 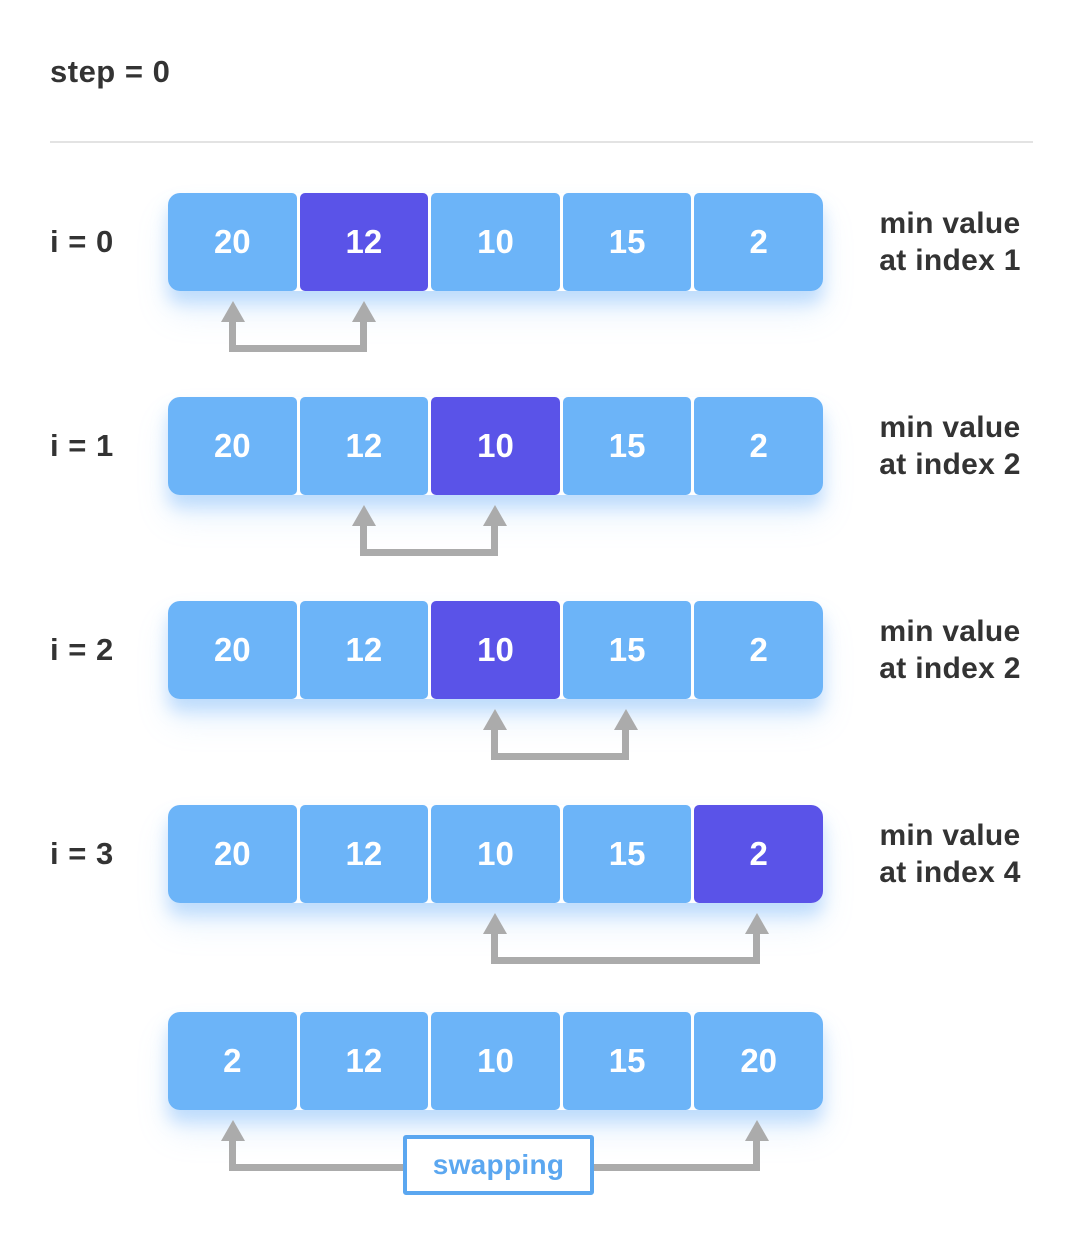 I want to click on array: 2 12 10 15 20, so click(x=495, y=1061).